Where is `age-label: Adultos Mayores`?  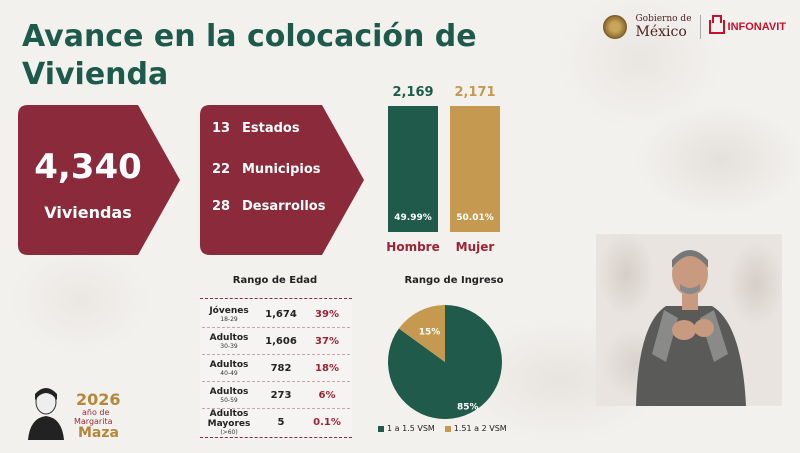 age-label: Adultos Mayores is located at coordinates (229, 418).